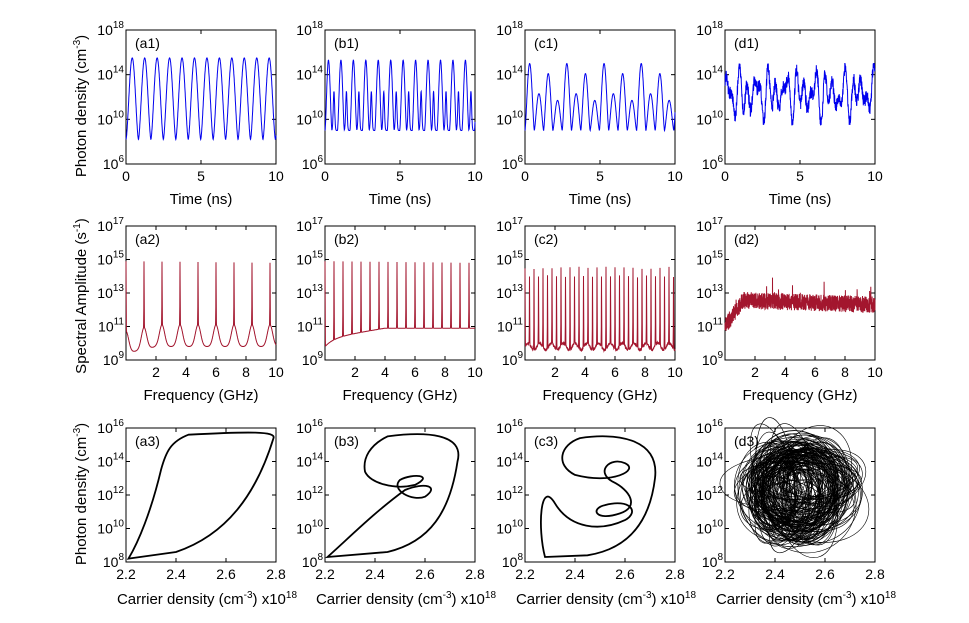 The image size is (969, 623). I want to click on panel-tag: (c1), so click(546, 43).